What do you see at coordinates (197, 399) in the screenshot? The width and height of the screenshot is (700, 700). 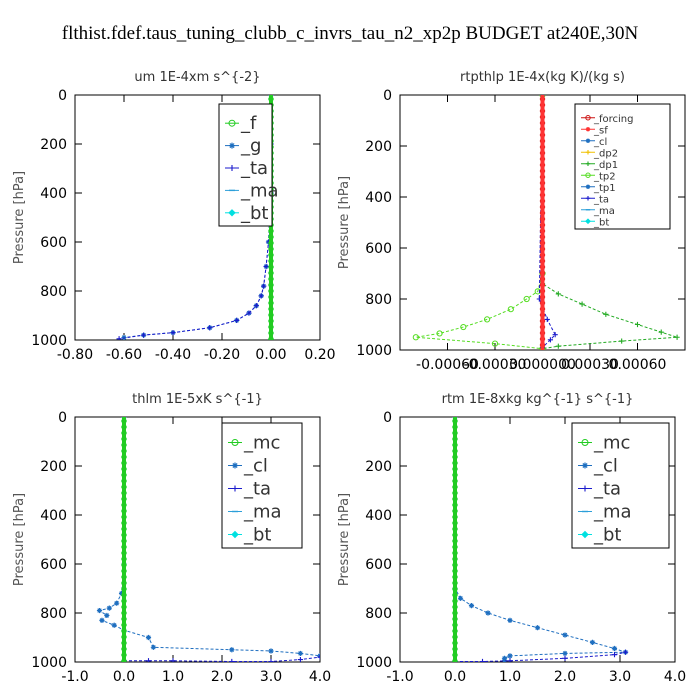 I see `panel-title: thlm 1E-5xK s^{-1}` at bounding box center [197, 399].